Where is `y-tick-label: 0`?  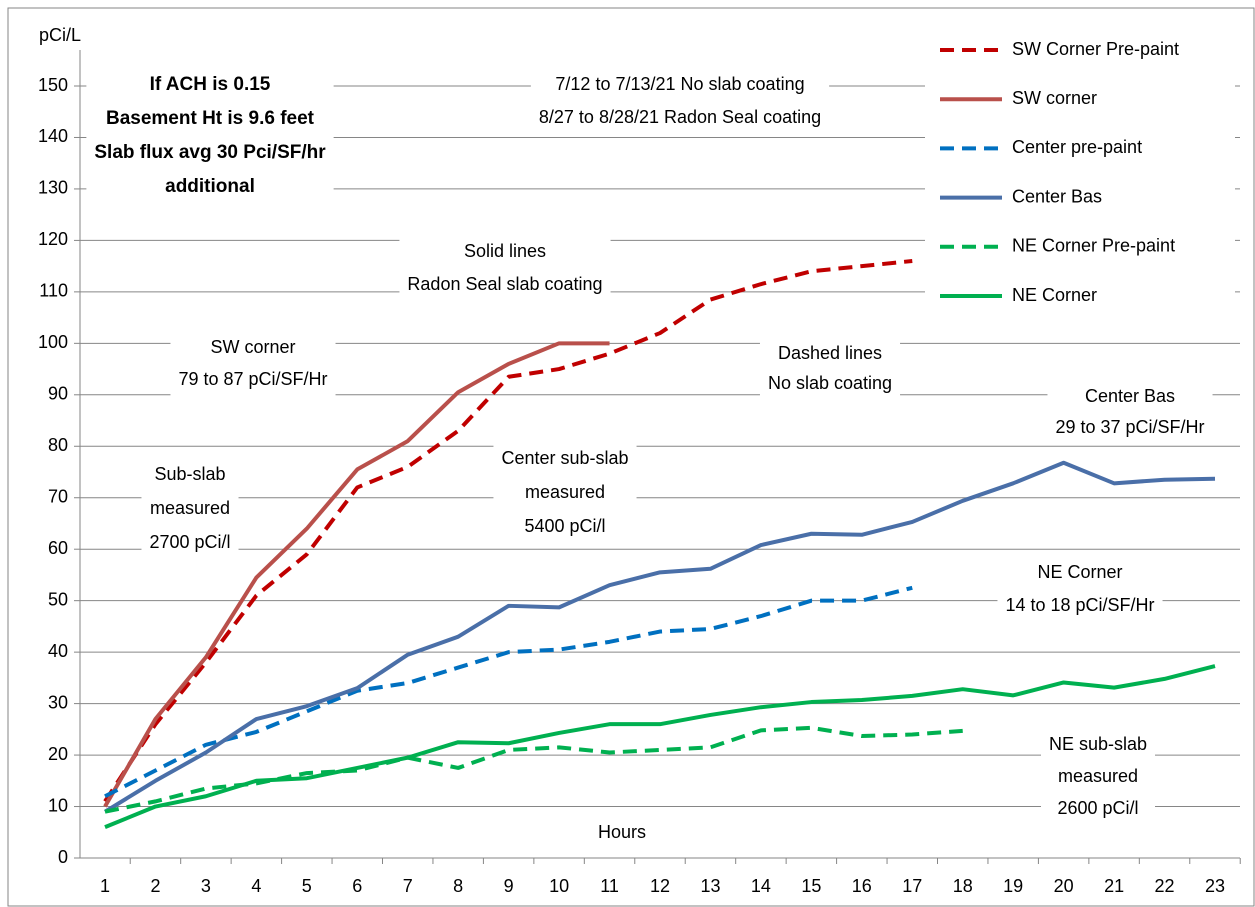 y-tick-label: 0 is located at coordinates (63, 857).